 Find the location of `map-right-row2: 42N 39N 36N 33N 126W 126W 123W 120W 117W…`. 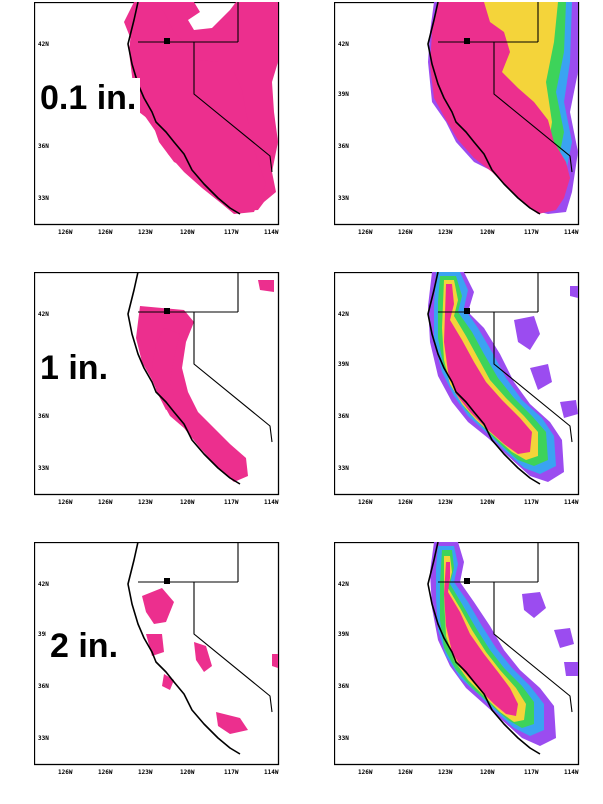

map-right-row2: 42N 39N 36N 33N 126W 126W 123W 120W 117W… is located at coordinates (457, 389).